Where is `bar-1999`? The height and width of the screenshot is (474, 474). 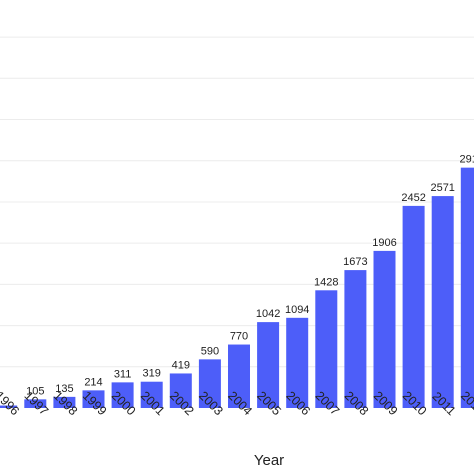
bar-1999 is located at coordinates (93, 399).